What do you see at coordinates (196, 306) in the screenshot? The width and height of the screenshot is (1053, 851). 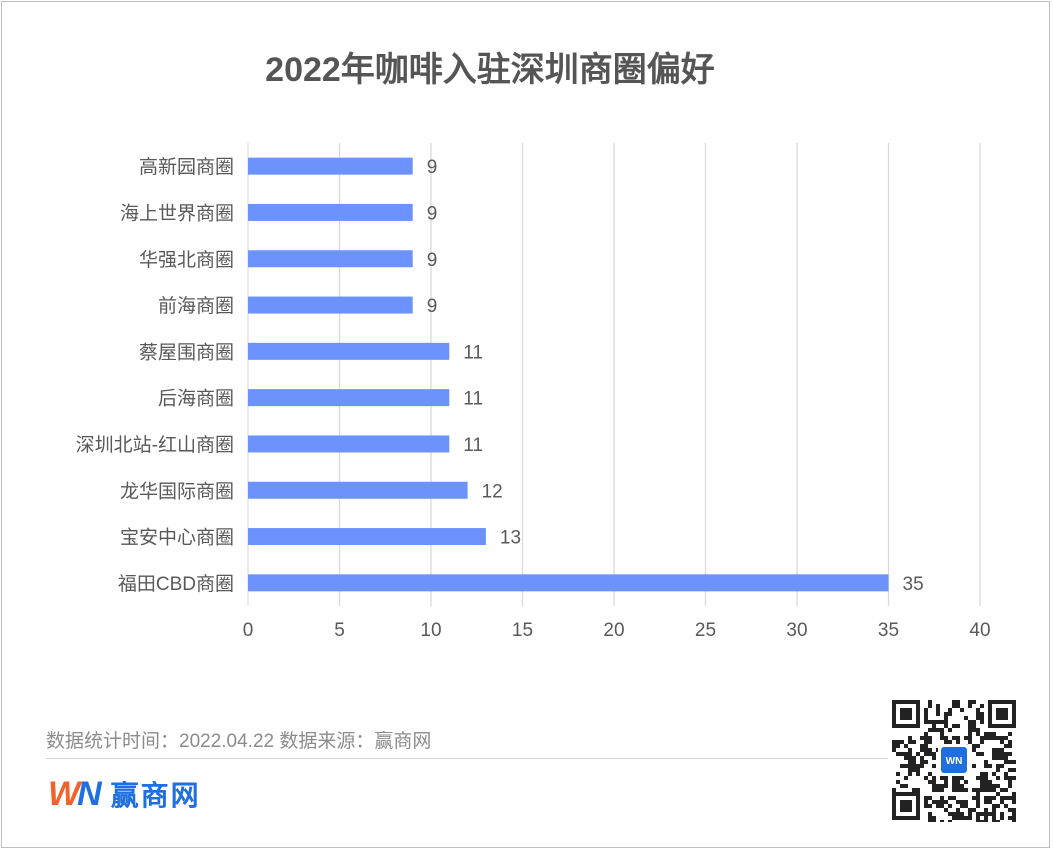 I see `category-label: 前海商圈` at bounding box center [196, 306].